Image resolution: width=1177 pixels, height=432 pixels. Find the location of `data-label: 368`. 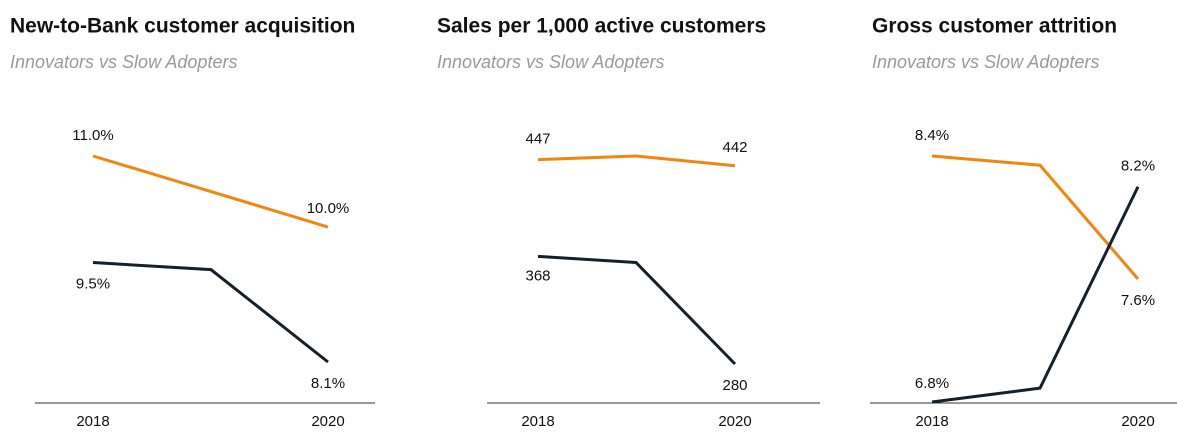

data-label: 368 is located at coordinates (537, 275).